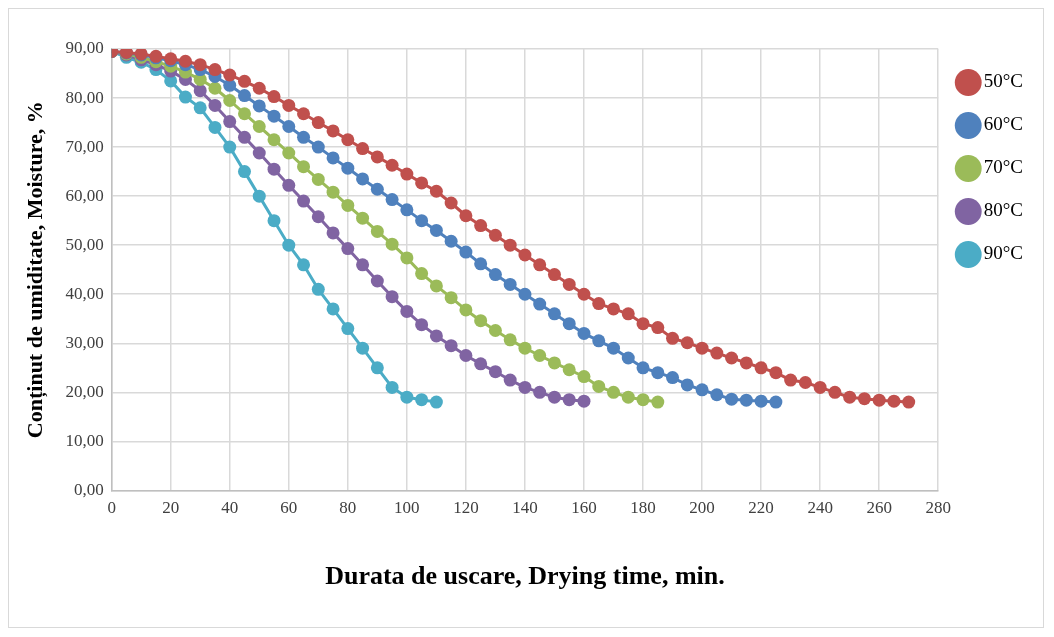 This screenshot has height=637, width=1054. Describe the element at coordinates (84, 195) in the screenshot. I see `y-tick-label: 60,00` at that location.